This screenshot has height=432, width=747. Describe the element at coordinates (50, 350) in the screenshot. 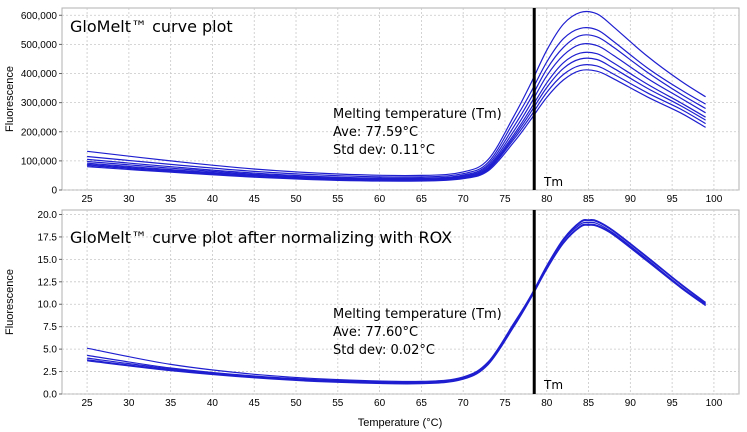

I see `y-tick-label: 5.0` at that location.